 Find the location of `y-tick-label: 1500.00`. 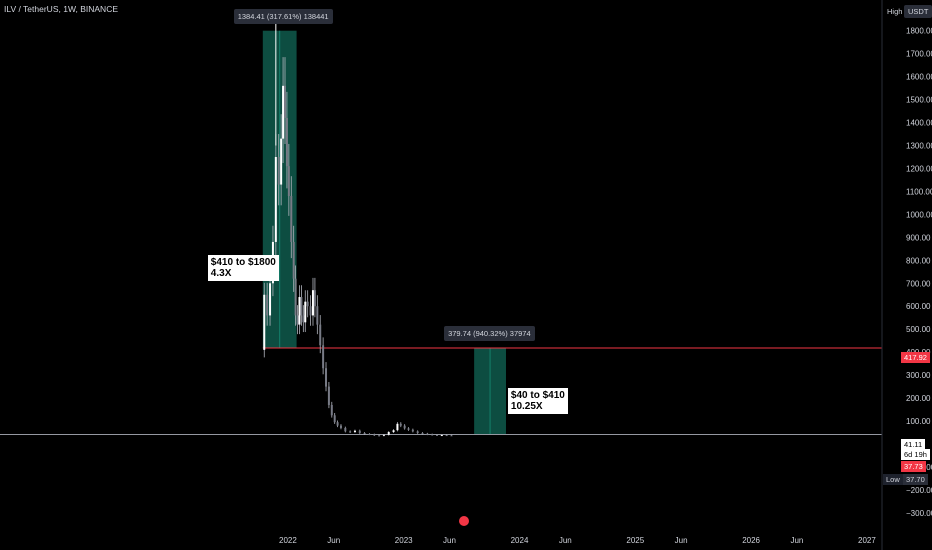

y-tick-label: 1500.00 is located at coordinates (919, 100).